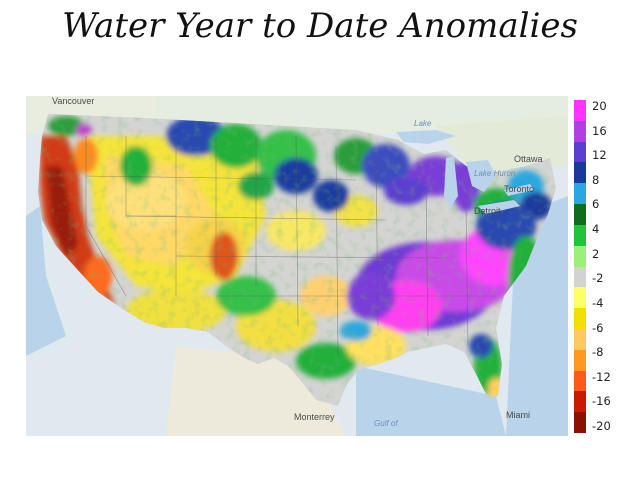  What do you see at coordinates (599, 130) in the screenshot?
I see `legend-tick-label: 16` at bounding box center [599, 130].